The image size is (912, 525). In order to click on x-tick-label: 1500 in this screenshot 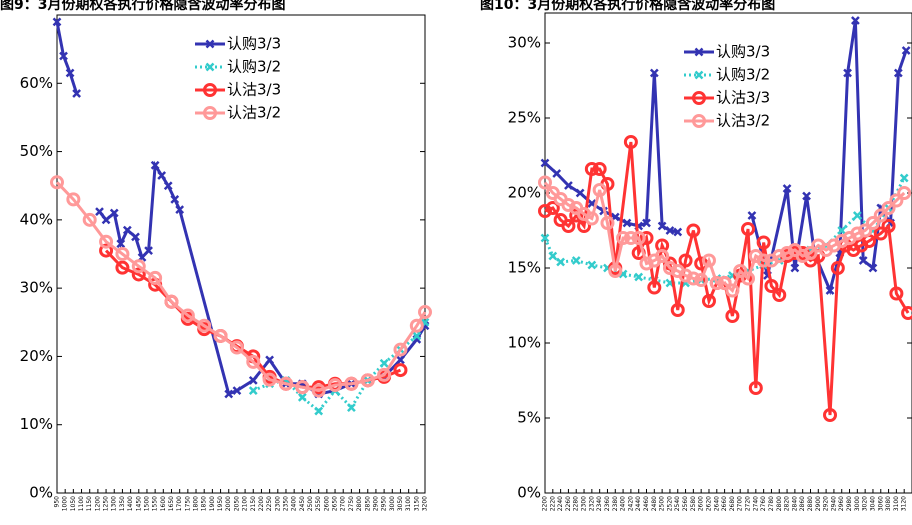, I will do `click(146, 503)`.